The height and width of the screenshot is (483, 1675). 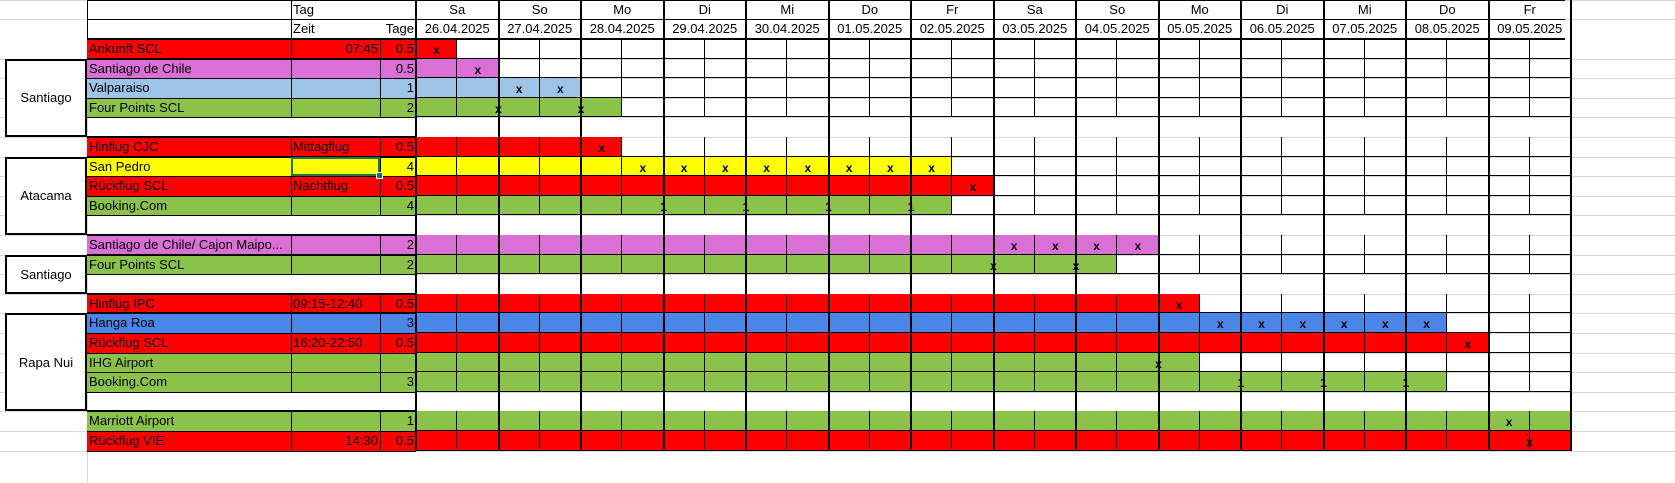 What do you see at coordinates (189, 68) in the screenshot?
I see `row-label-cell: Santiago de Chile` at bounding box center [189, 68].